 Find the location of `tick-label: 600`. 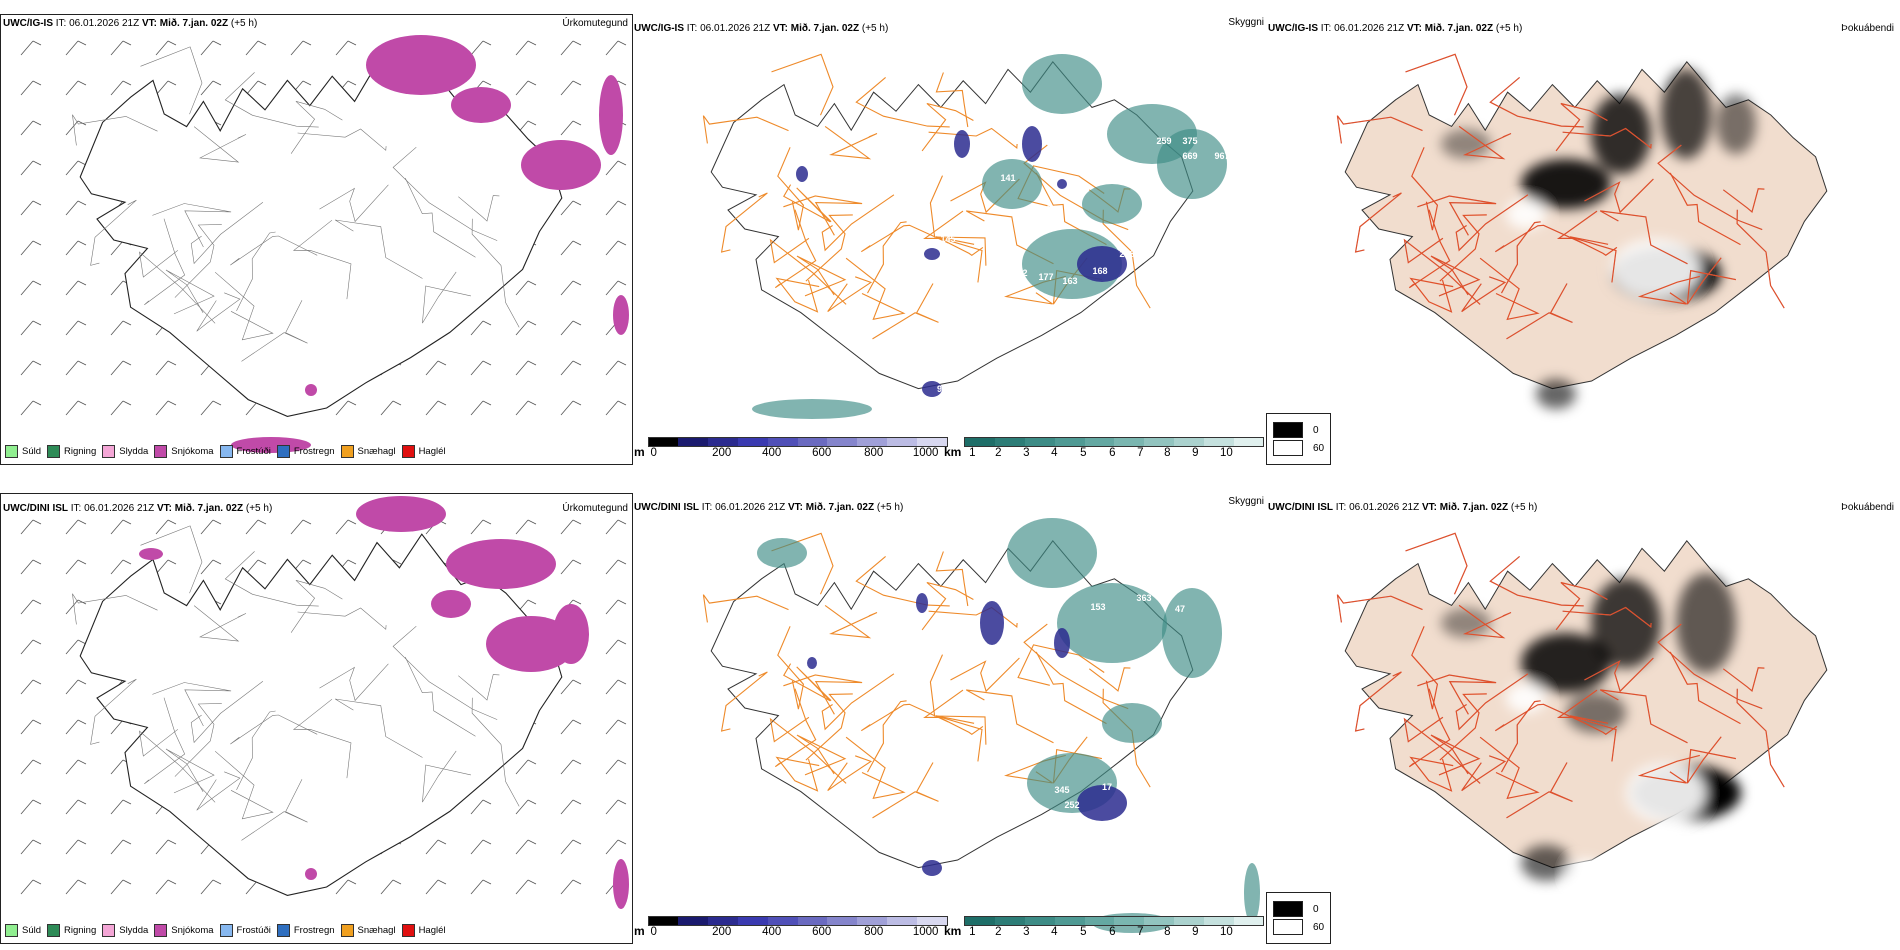

tick-label: 600 is located at coordinates (822, 453).